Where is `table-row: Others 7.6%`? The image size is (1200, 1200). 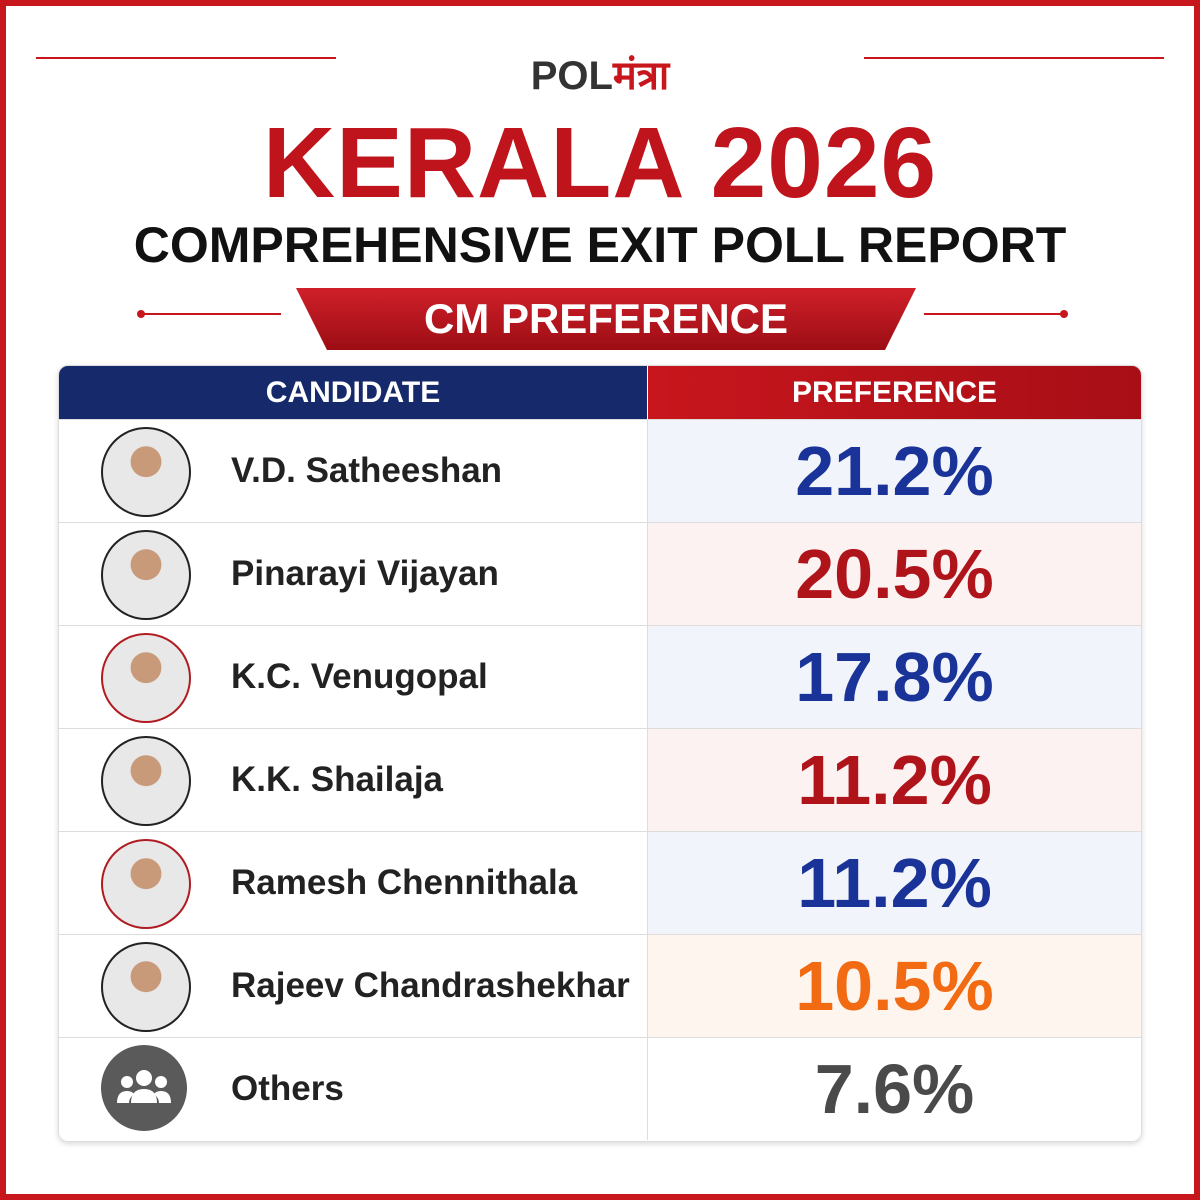
table-row: Others 7.6% is located at coordinates (600, 1088).